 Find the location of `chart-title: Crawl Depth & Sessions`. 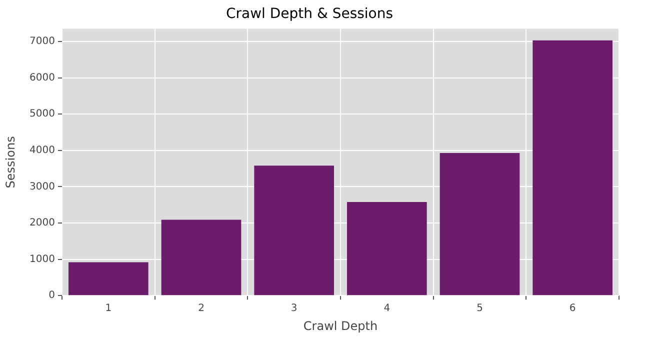

chart-title: Crawl Depth & Sessions is located at coordinates (310, 14).